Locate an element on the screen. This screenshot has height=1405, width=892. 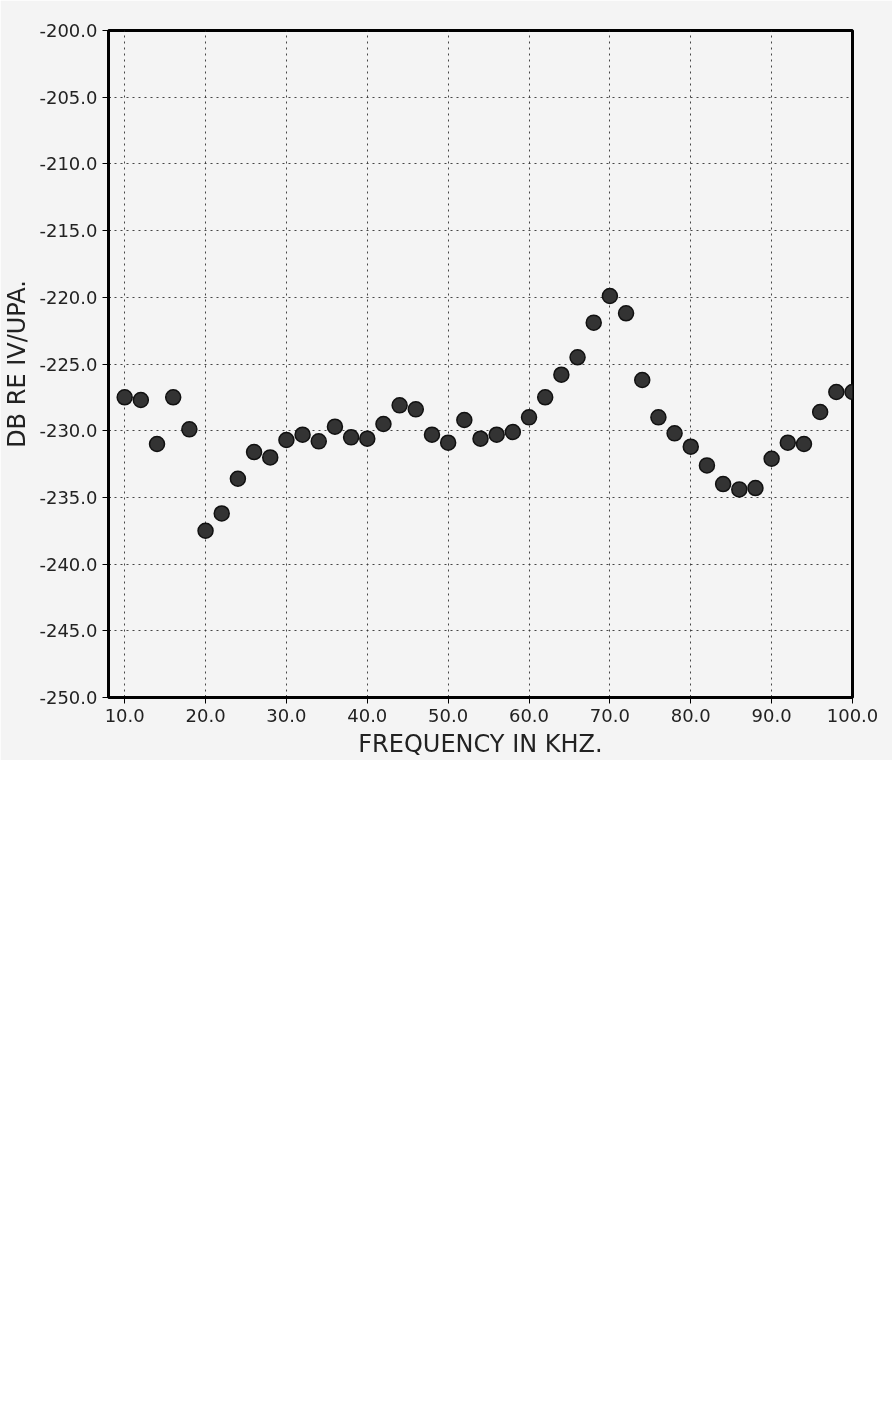
y-tick-label: -220.0 is located at coordinates (68, 297).